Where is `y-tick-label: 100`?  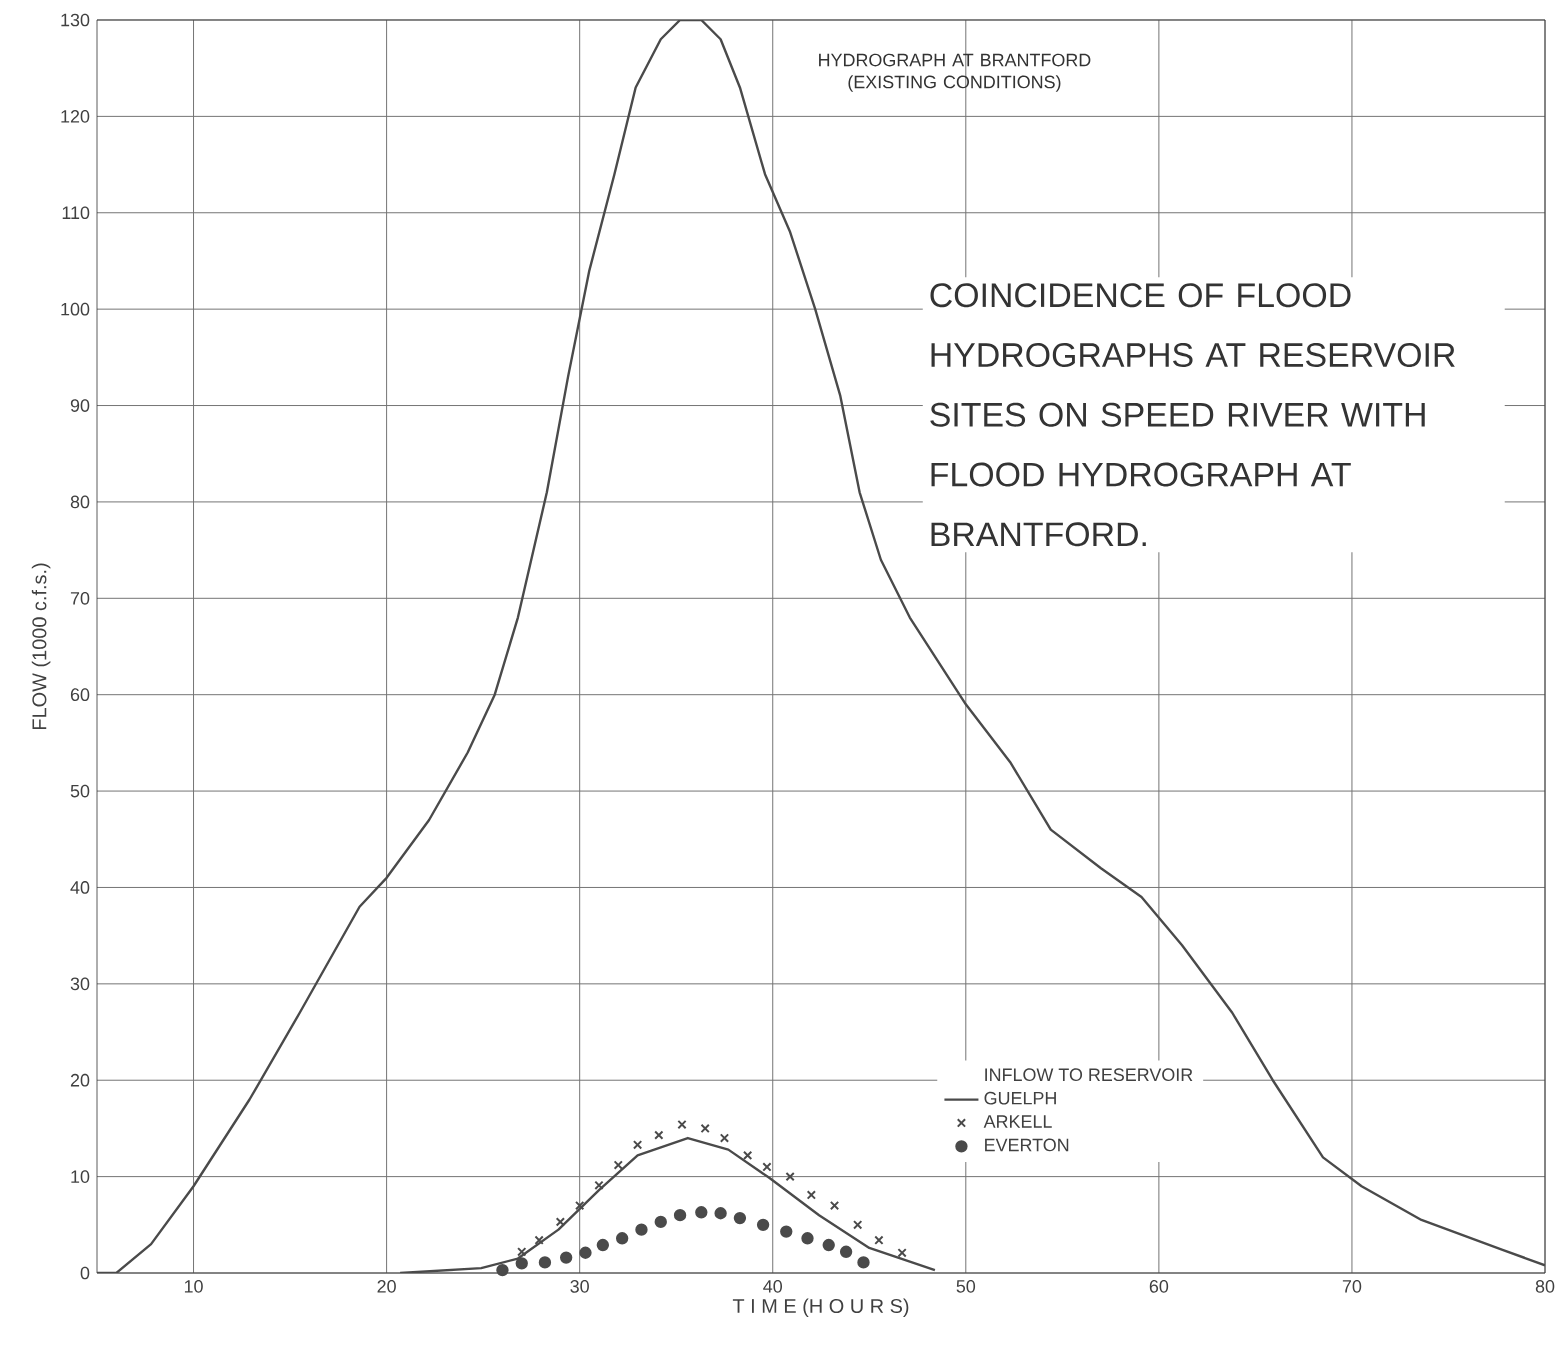 y-tick-label: 100 is located at coordinates (75, 309).